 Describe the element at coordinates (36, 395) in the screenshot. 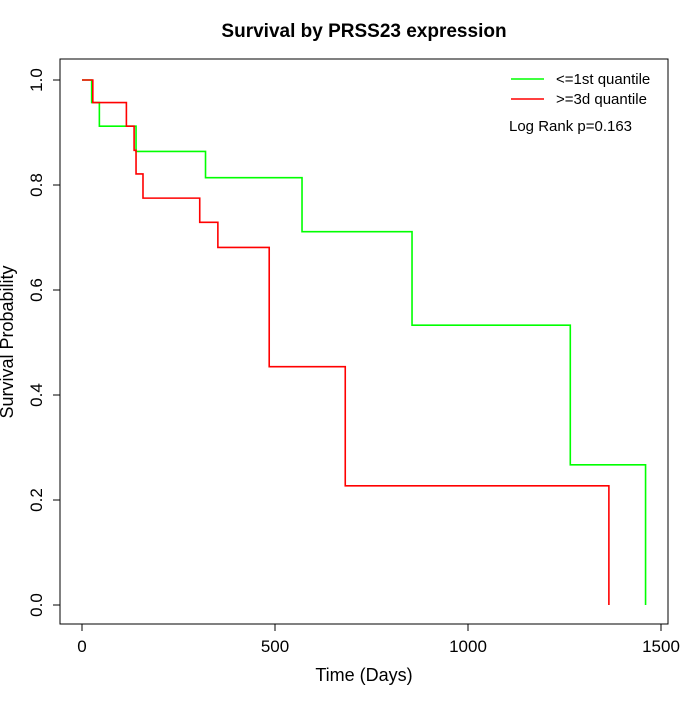

I see `y-tick-label: 0.4` at that location.